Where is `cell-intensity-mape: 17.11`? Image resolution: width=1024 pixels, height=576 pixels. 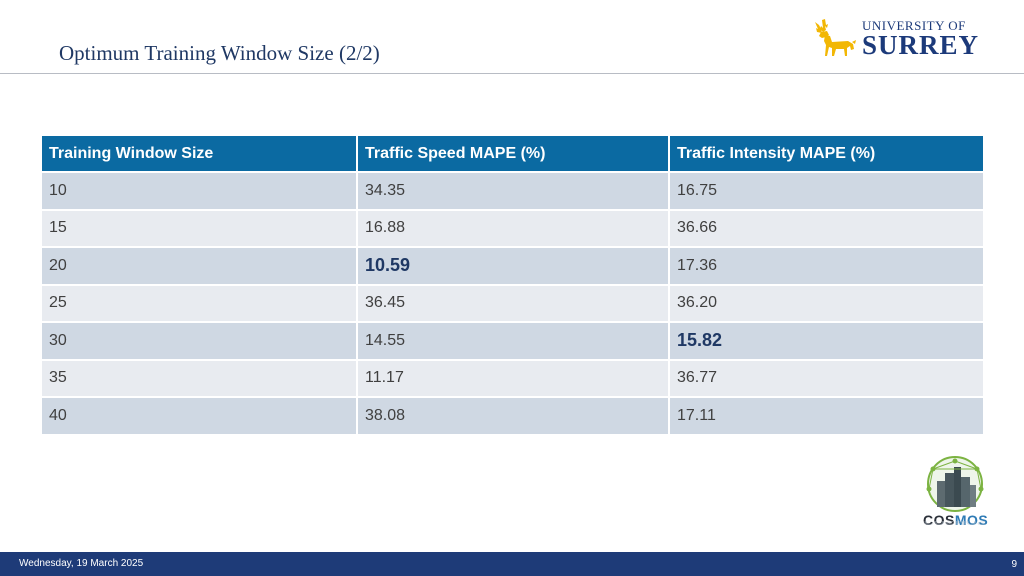 cell-intensity-mape: 17.11 is located at coordinates (826, 416).